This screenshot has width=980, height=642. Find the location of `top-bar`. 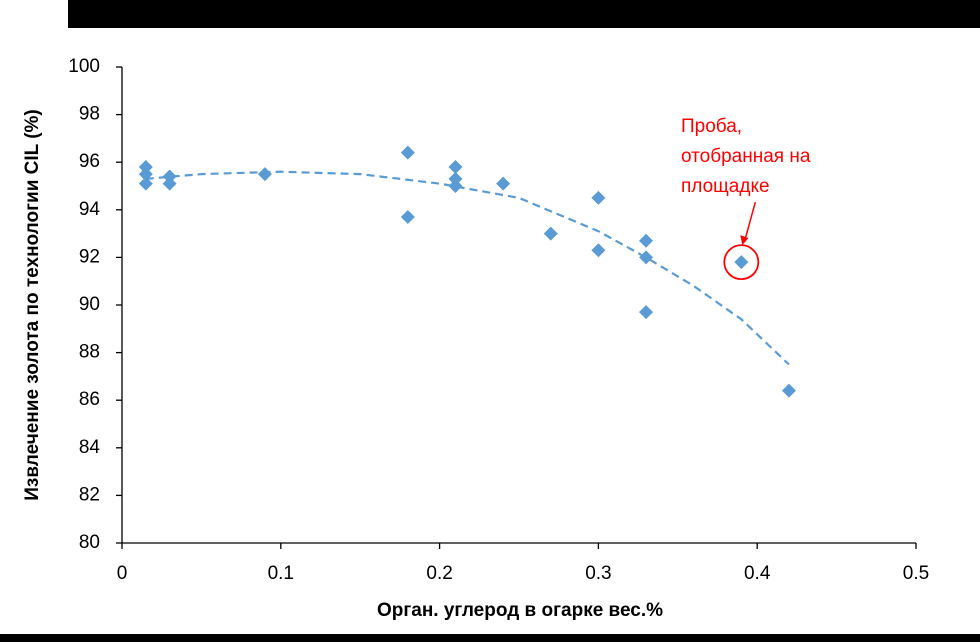

top-bar is located at coordinates (524, 14).